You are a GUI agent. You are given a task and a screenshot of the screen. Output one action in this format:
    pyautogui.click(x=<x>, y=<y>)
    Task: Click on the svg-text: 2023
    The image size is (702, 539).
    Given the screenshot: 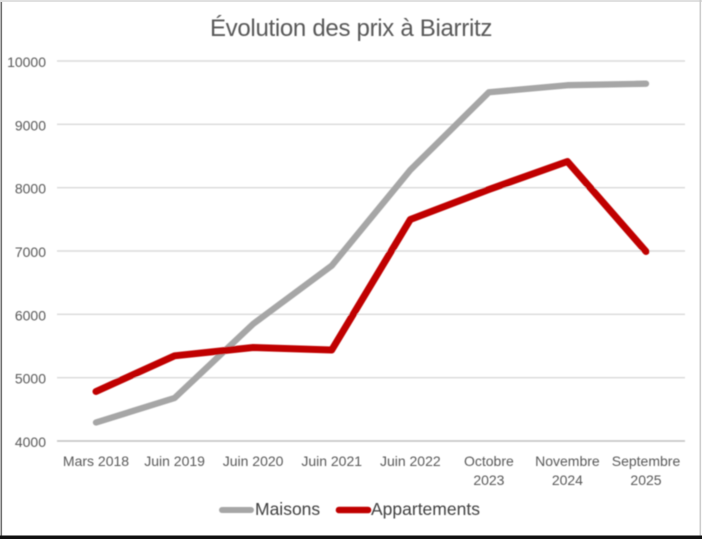 What is the action you would take?
    pyautogui.click(x=488, y=480)
    